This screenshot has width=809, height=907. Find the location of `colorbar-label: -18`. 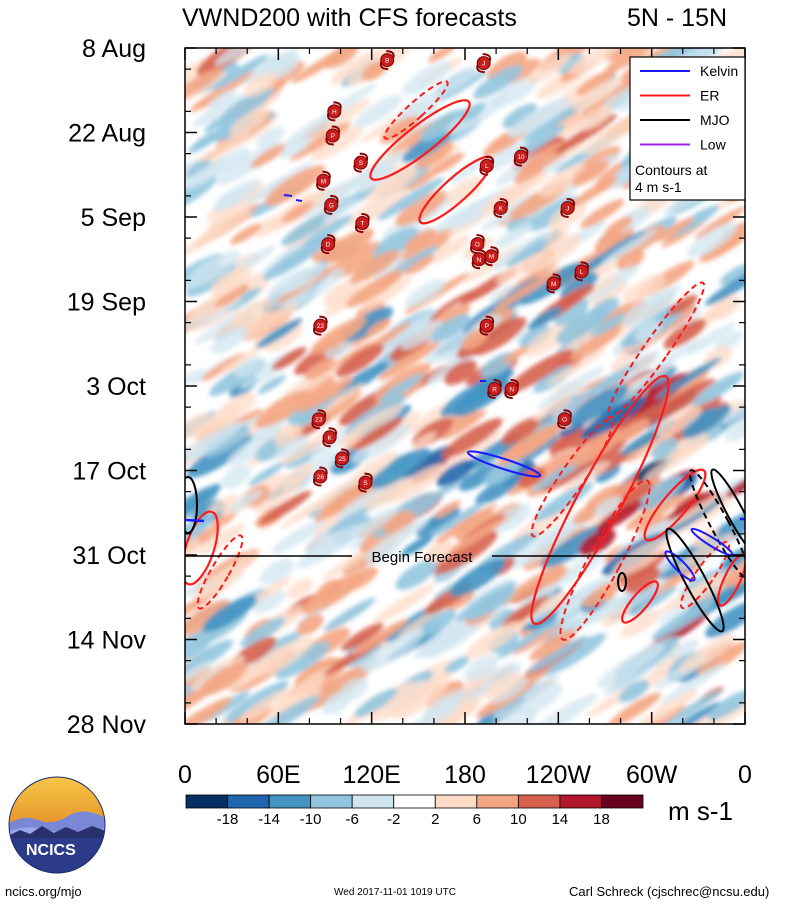

colorbar-label: -18 is located at coordinates (228, 819).